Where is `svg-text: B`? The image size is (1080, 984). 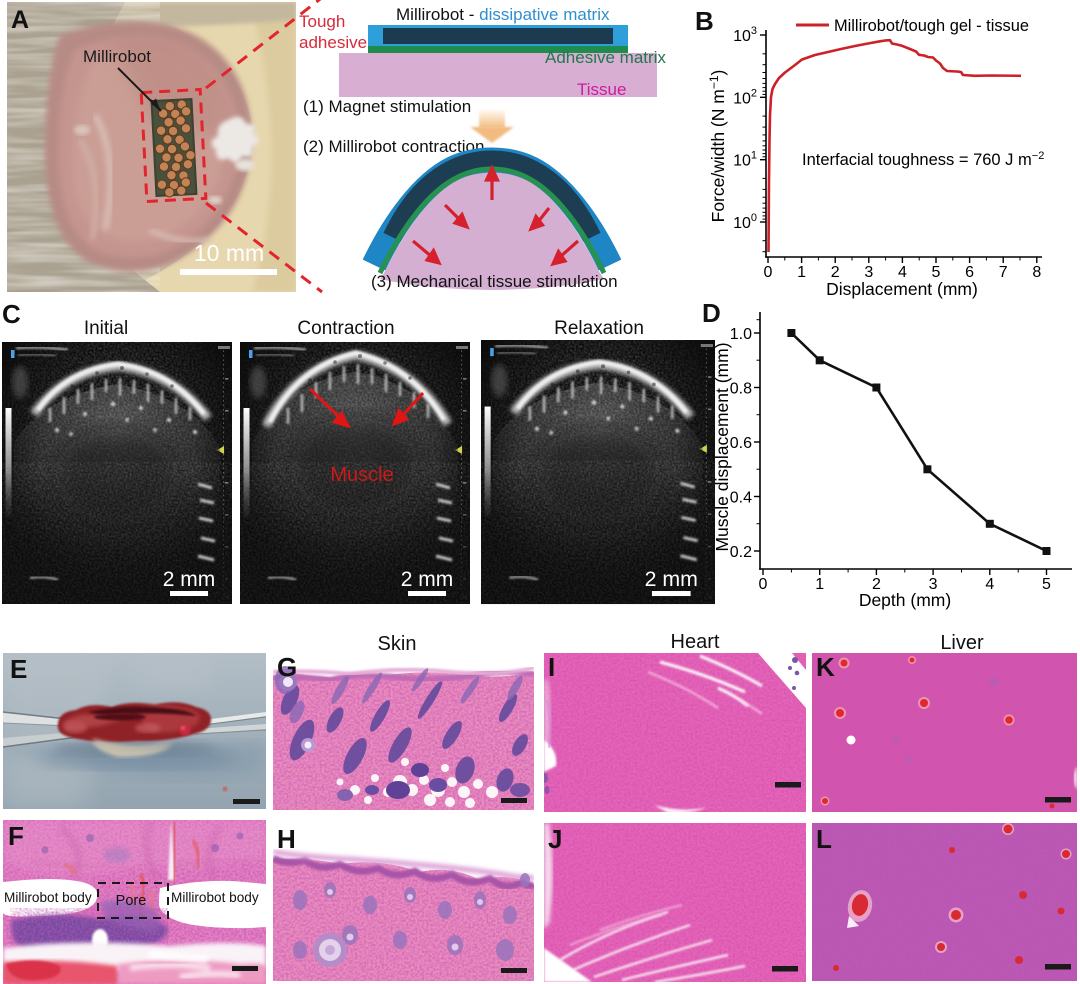 svg-text: B is located at coordinates (704, 21).